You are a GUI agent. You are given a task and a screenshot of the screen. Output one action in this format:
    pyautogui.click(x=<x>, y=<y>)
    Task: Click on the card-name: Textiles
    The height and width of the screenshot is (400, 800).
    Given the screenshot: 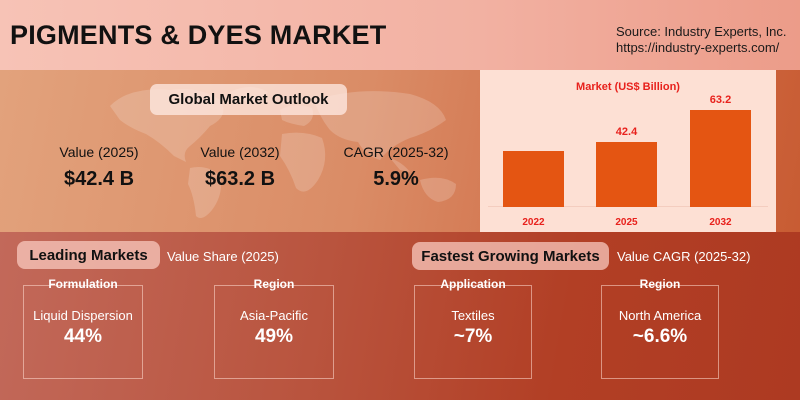 What is the action you would take?
    pyautogui.click(x=473, y=315)
    